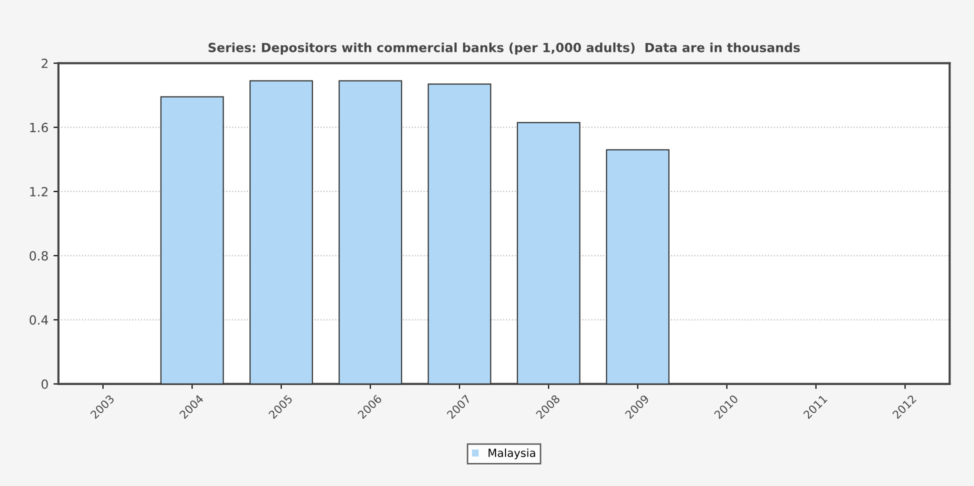 The height and width of the screenshot is (486, 974). I want to click on y-tick-label: 0, so click(45, 384).